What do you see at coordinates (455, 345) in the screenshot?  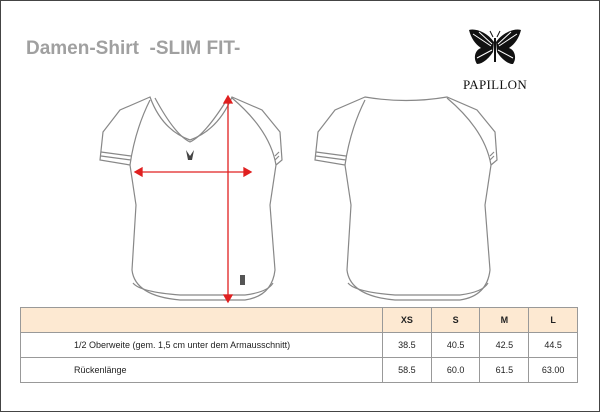 I see `table-cell: 40.5` at bounding box center [455, 345].